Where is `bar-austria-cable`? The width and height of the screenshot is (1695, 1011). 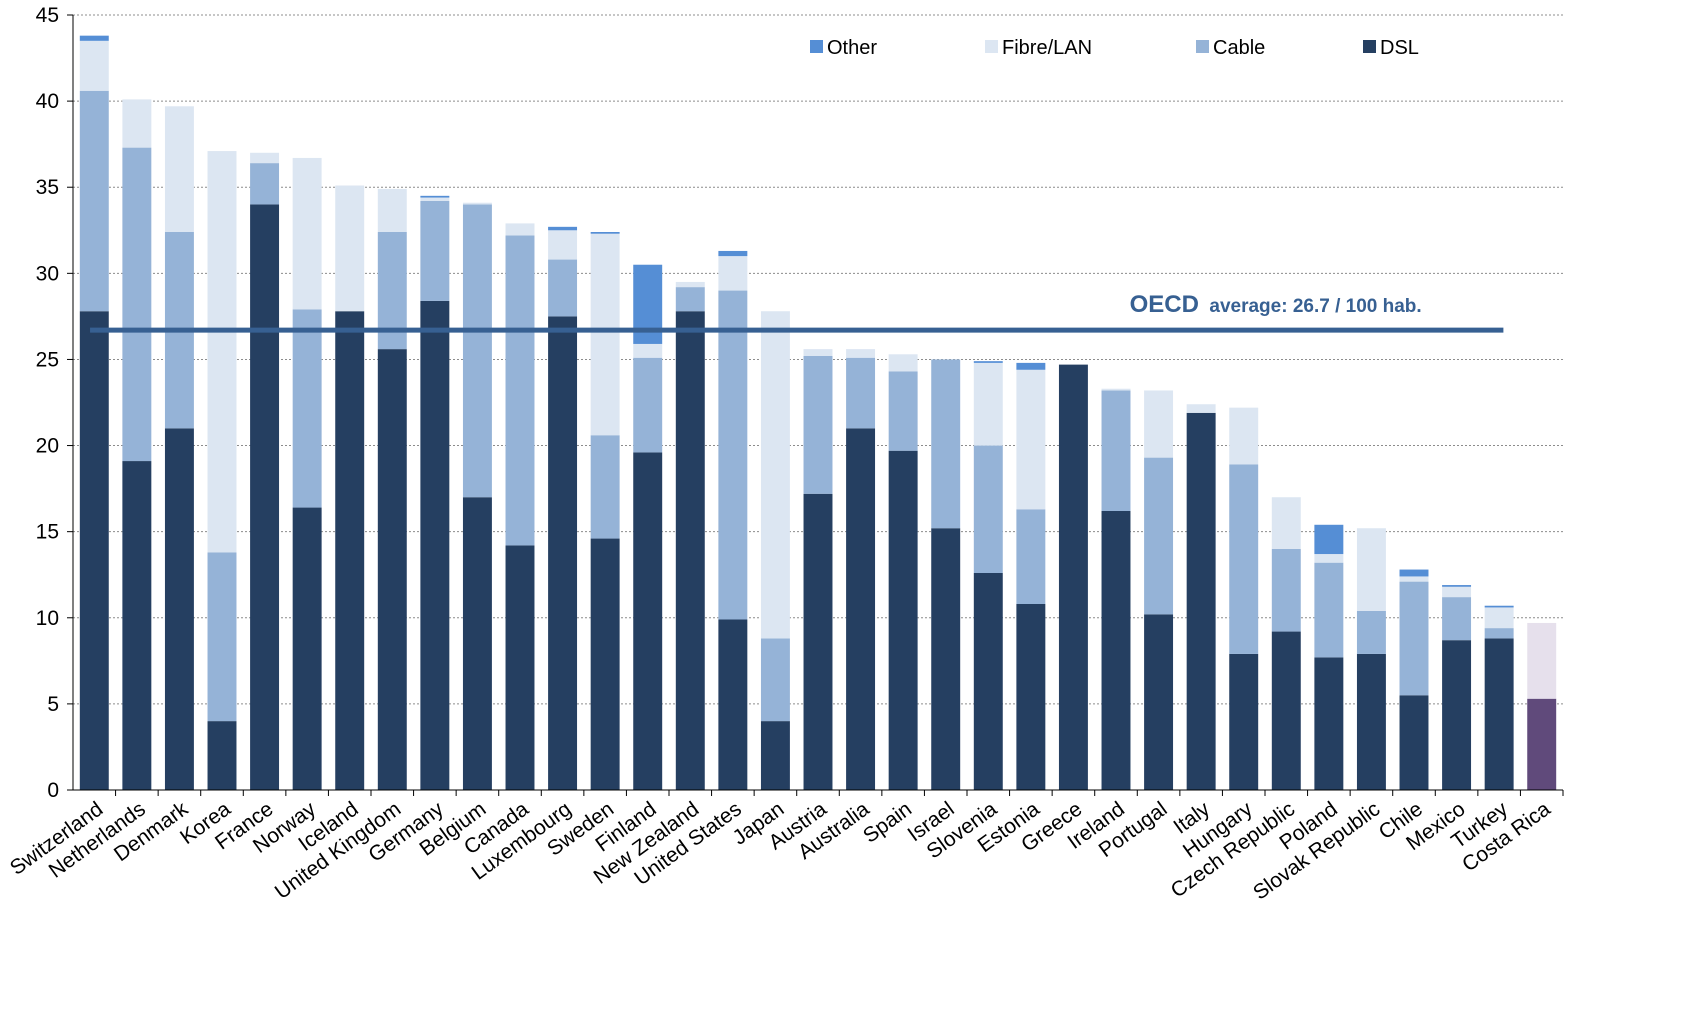 bar-austria-cable is located at coordinates (818, 425).